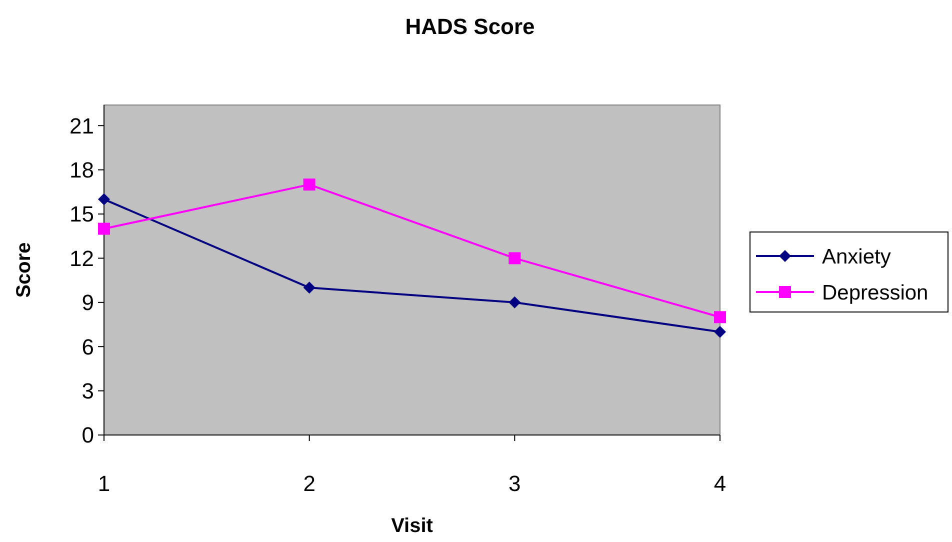 The image size is (952, 542). I want to click on x-tick-label: 4, so click(720, 483).